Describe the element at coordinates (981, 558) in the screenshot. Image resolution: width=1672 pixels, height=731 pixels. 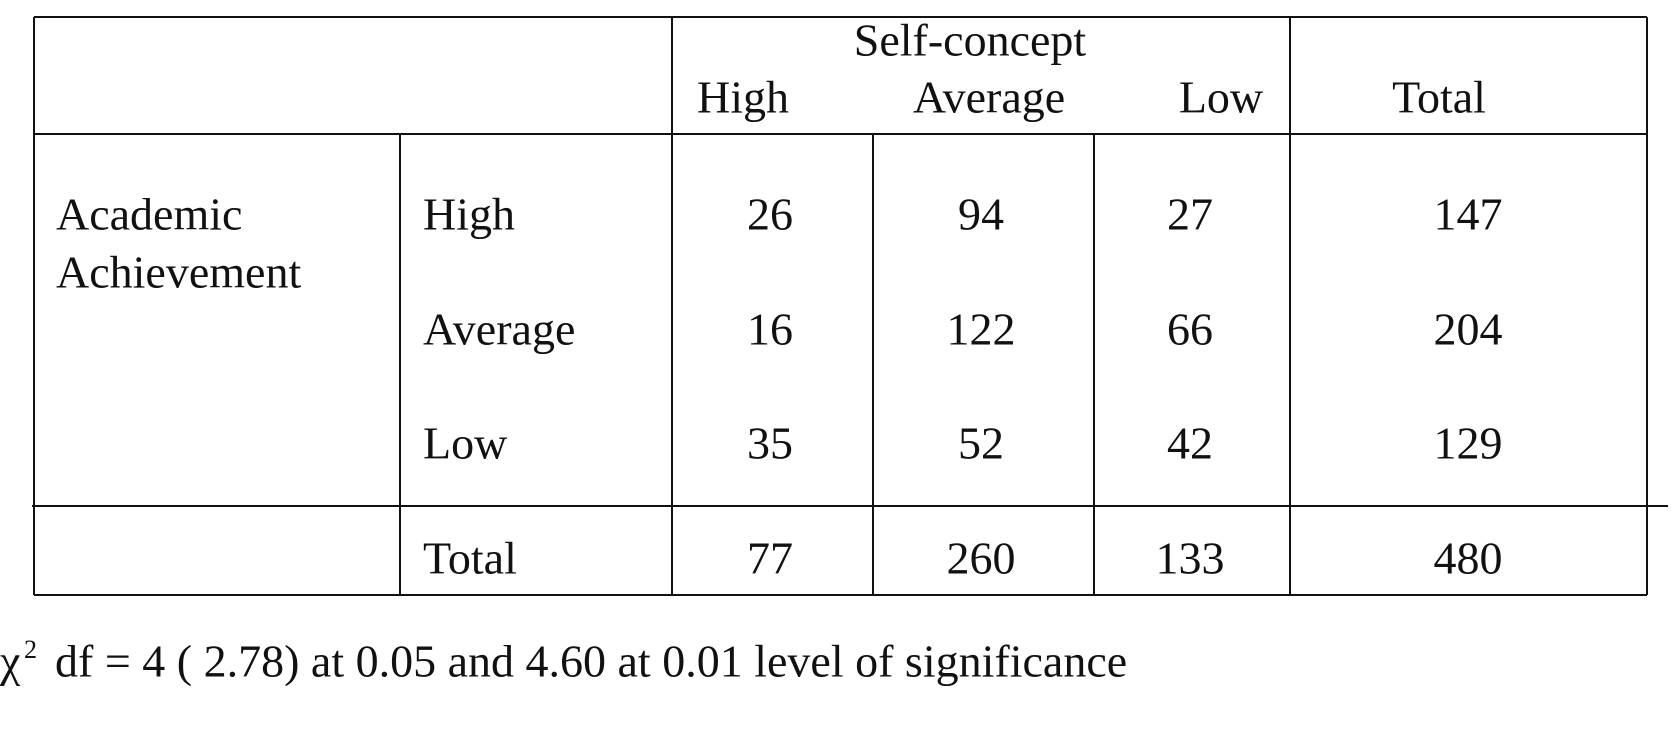
I see `cell: 260` at that location.